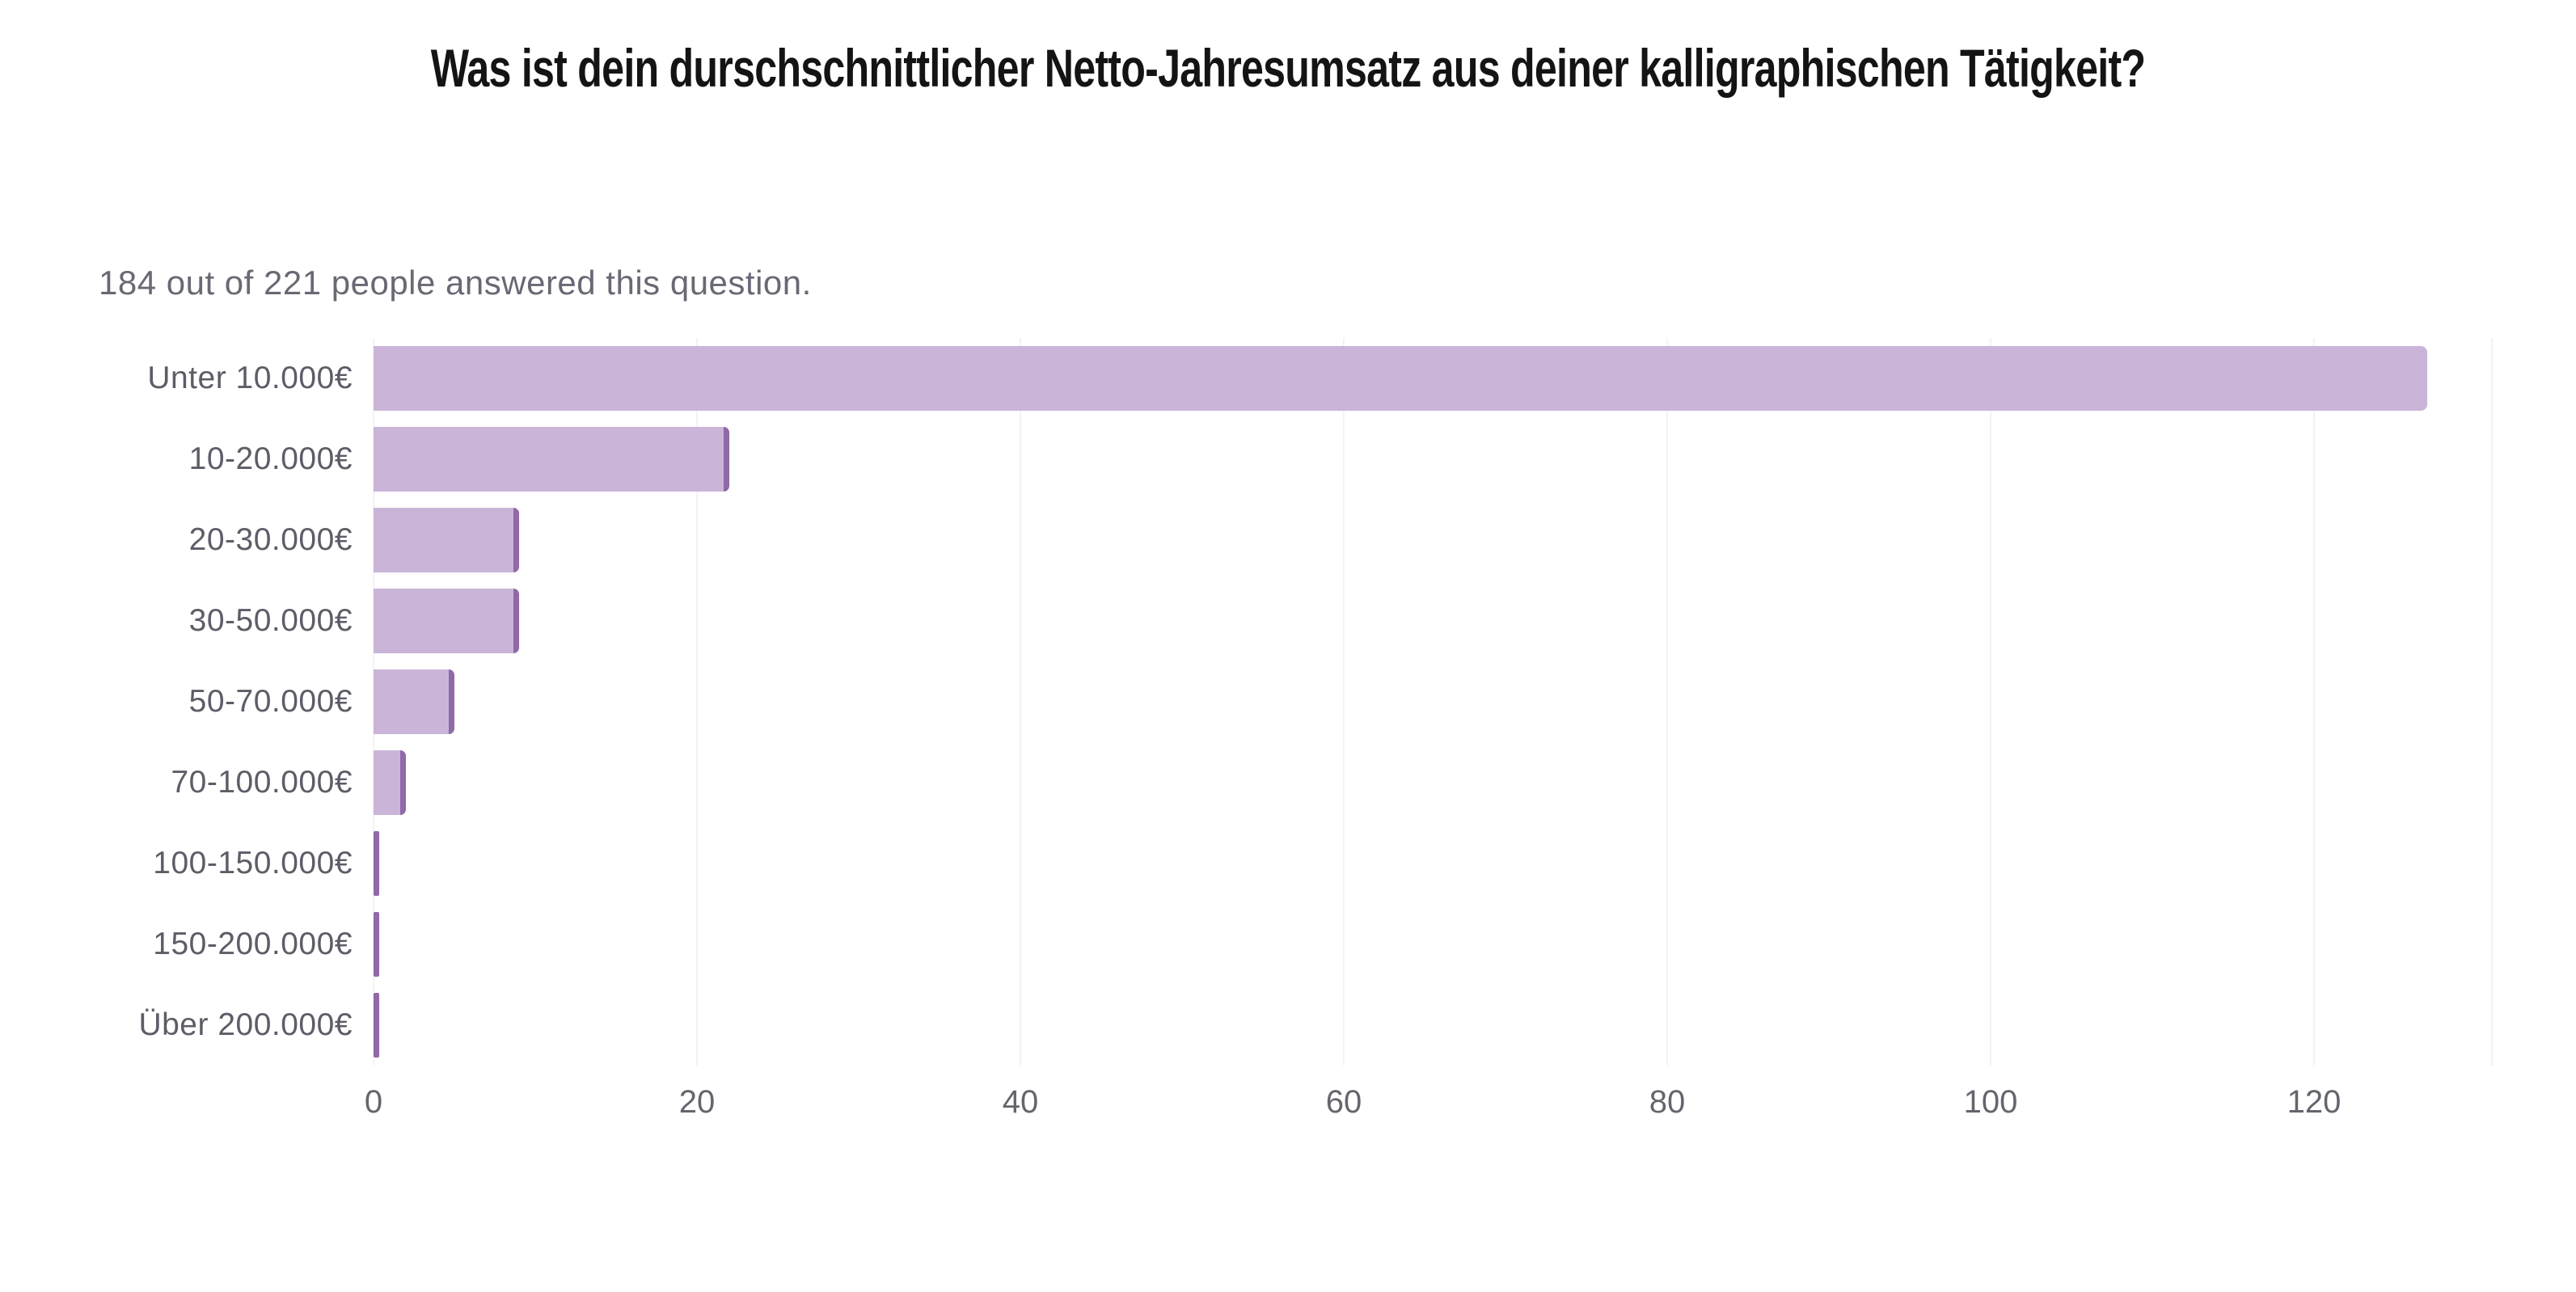 The height and width of the screenshot is (1292, 2576). Describe the element at coordinates (270, 620) in the screenshot. I see `category-label: 30-50.000€` at that location.